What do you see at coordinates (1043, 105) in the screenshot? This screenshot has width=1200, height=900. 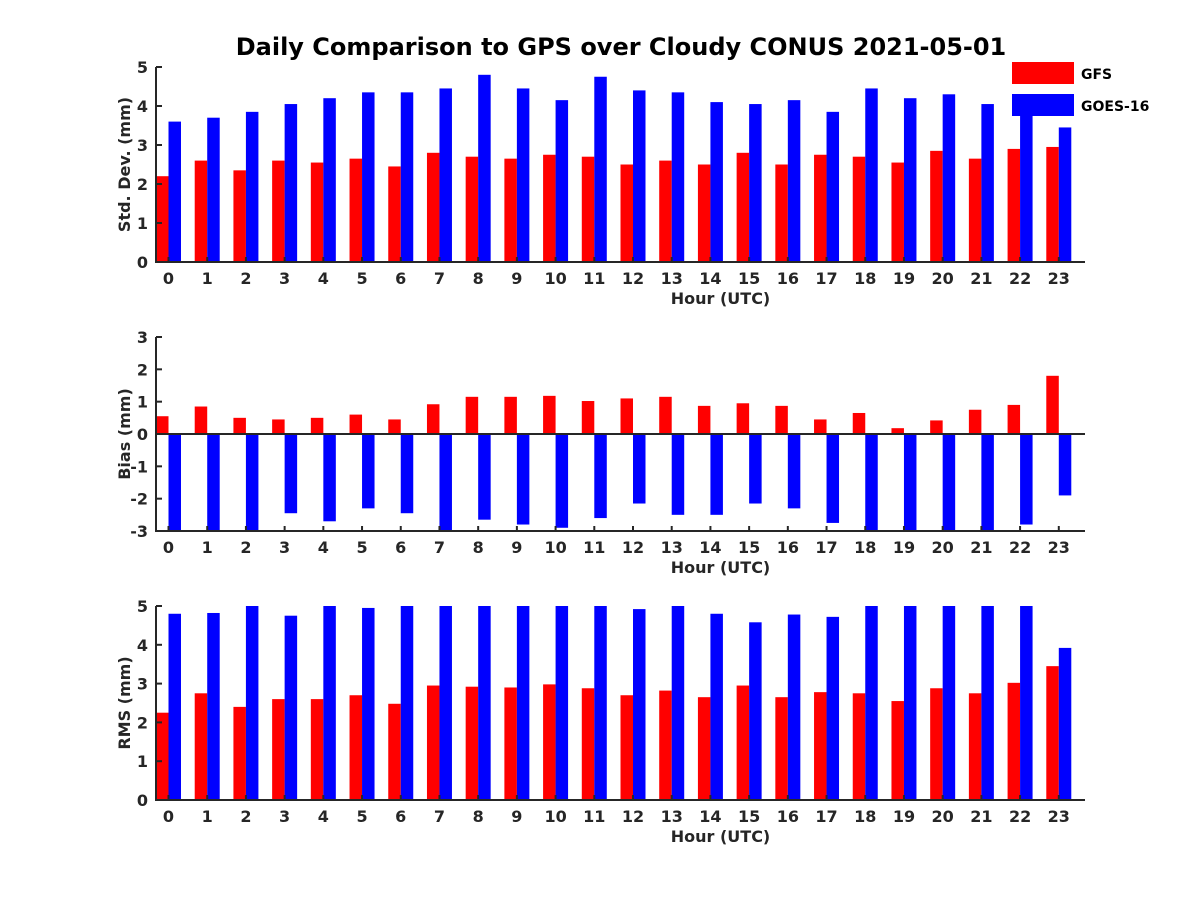 I see `legend-swatch-goes16` at bounding box center [1043, 105].